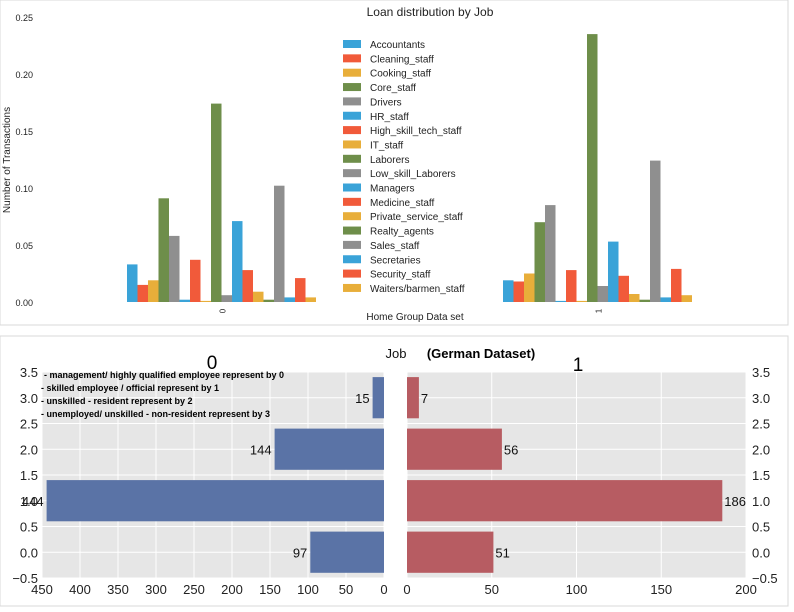  What do you see at coordinates (362, 398) in the screenshot?
I see `data-label: 15` at bounding box center [362, 398].